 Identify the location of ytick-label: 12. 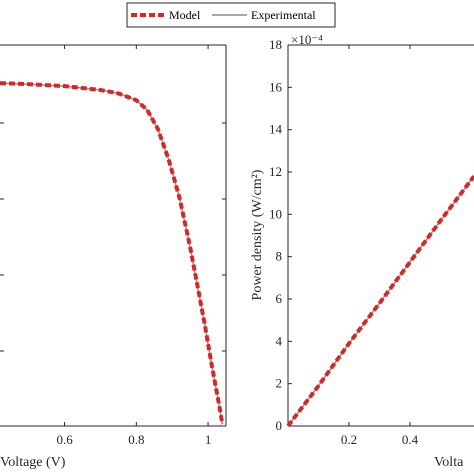
(275, 171).